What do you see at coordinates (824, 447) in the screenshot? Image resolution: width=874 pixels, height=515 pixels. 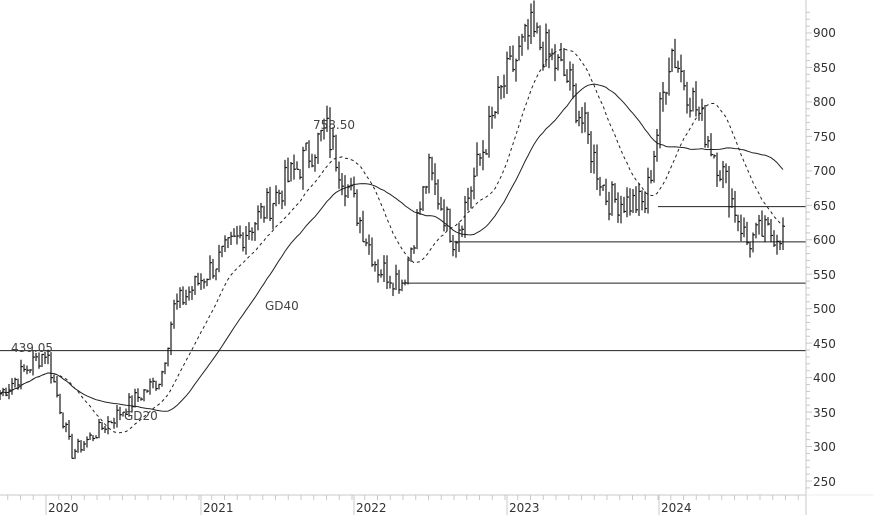 I see `y-label-300: 300` at bounding box center [824, 447].